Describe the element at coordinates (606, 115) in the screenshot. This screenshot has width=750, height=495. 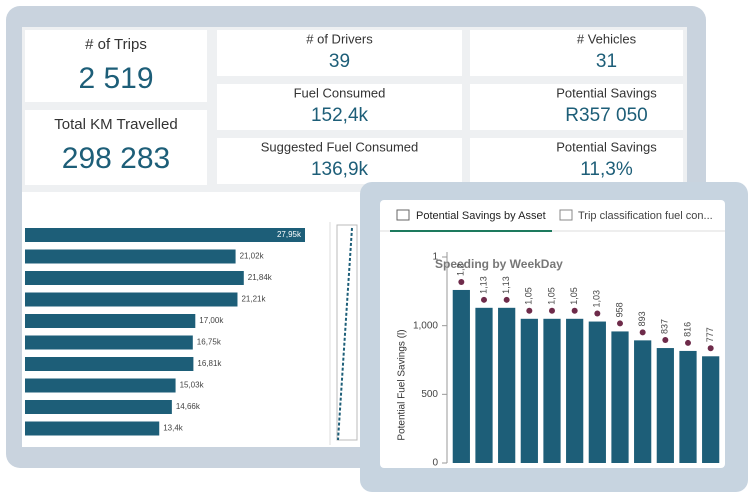
I see `kpi-value: R357 050` at that location.